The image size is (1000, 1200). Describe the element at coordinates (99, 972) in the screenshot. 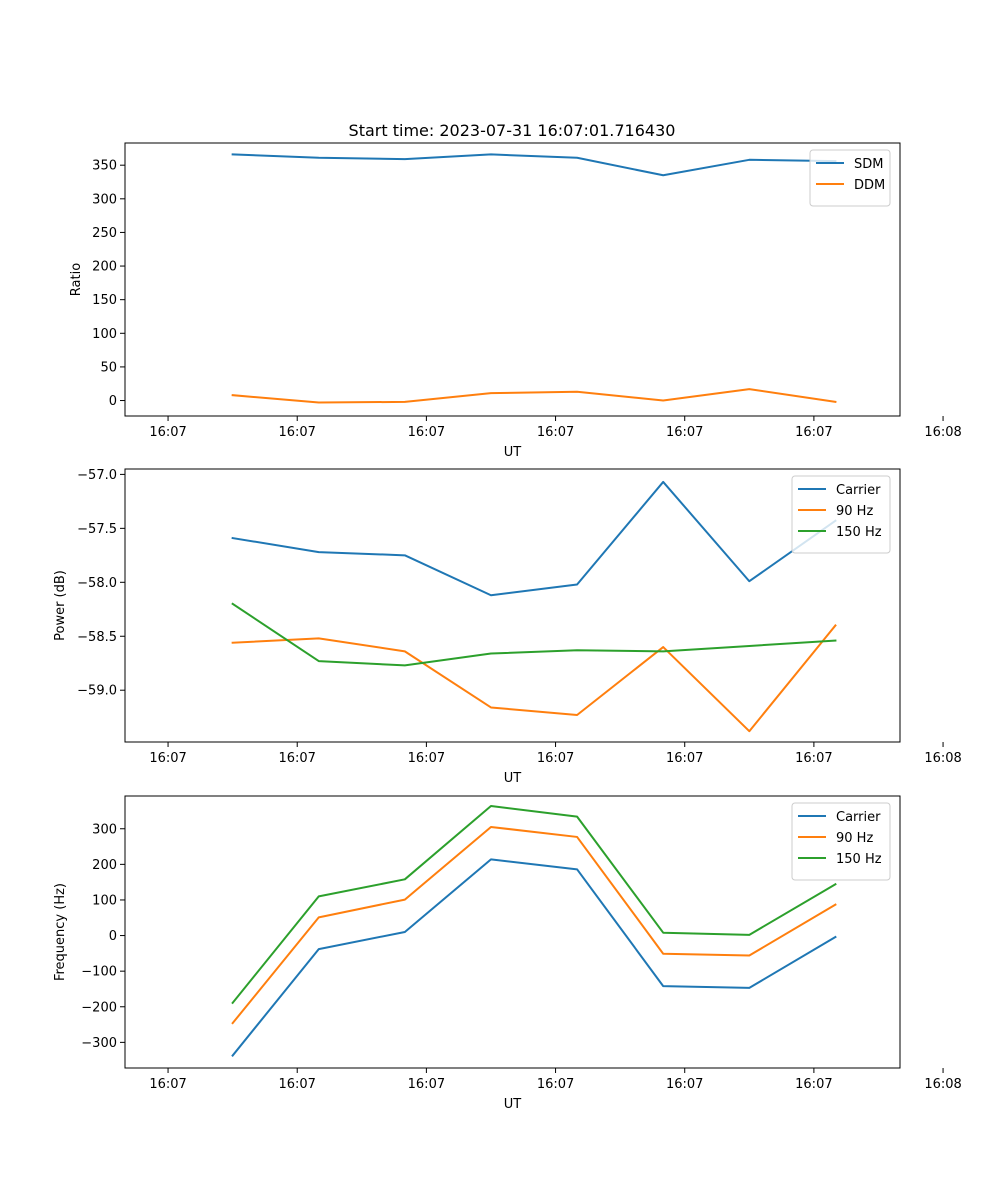

I see `y-tick-label: −100` at that location.